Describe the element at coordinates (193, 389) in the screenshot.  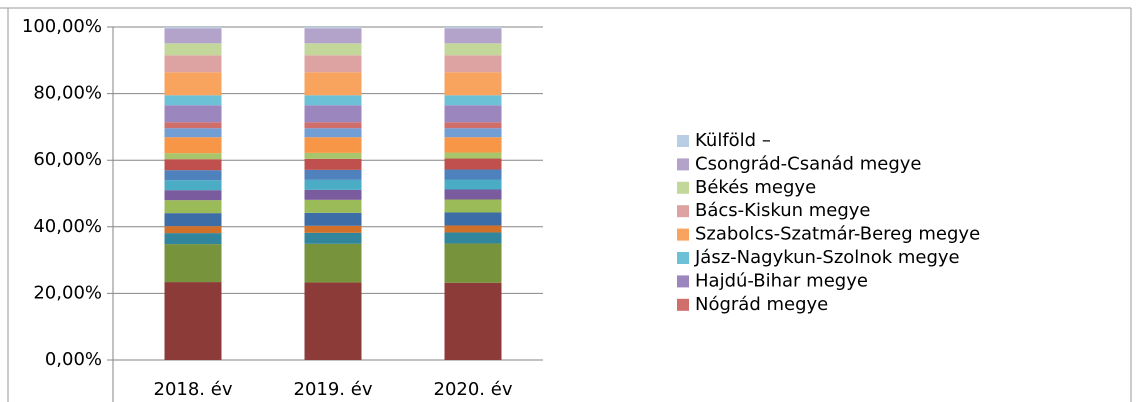
I see `x-tick-label: 2018. év` at that location.